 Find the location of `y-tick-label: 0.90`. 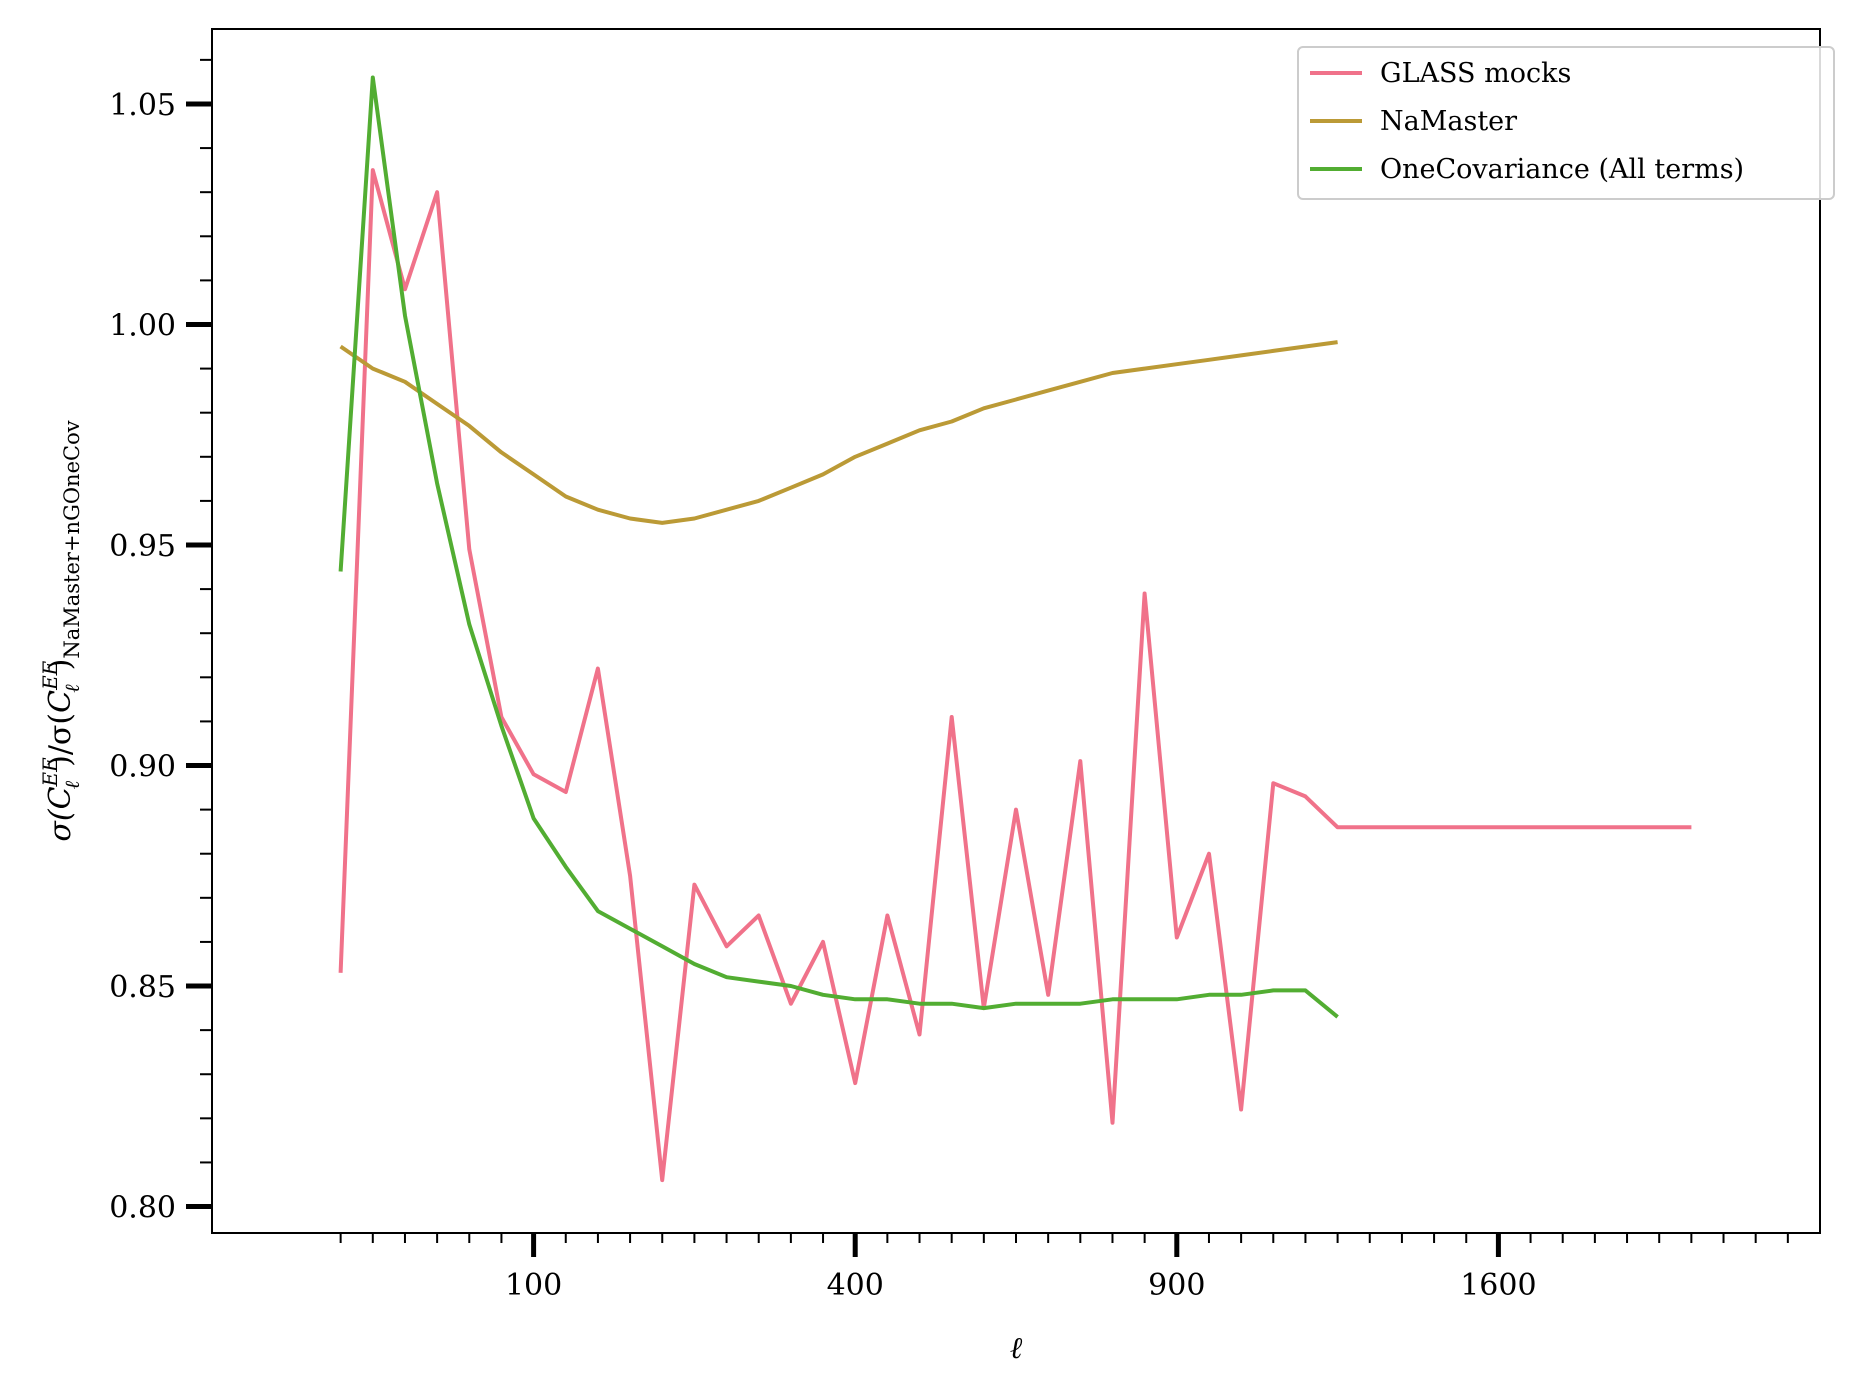

y-tick-label: 0.90 is located at coordinates (142, 767).